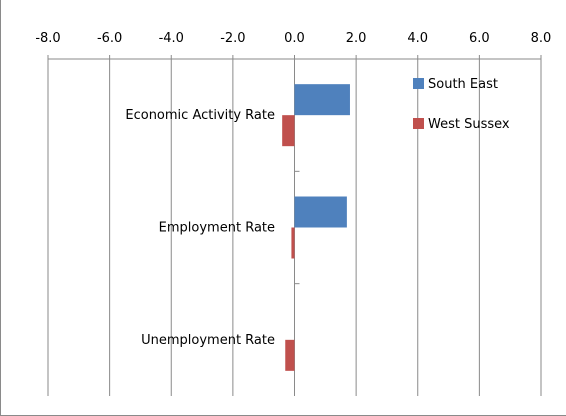  What do you see at coordinates (217, 228) in the screenshot?
I see `category-label: Employment Rate` at bounding box center [217, 228].